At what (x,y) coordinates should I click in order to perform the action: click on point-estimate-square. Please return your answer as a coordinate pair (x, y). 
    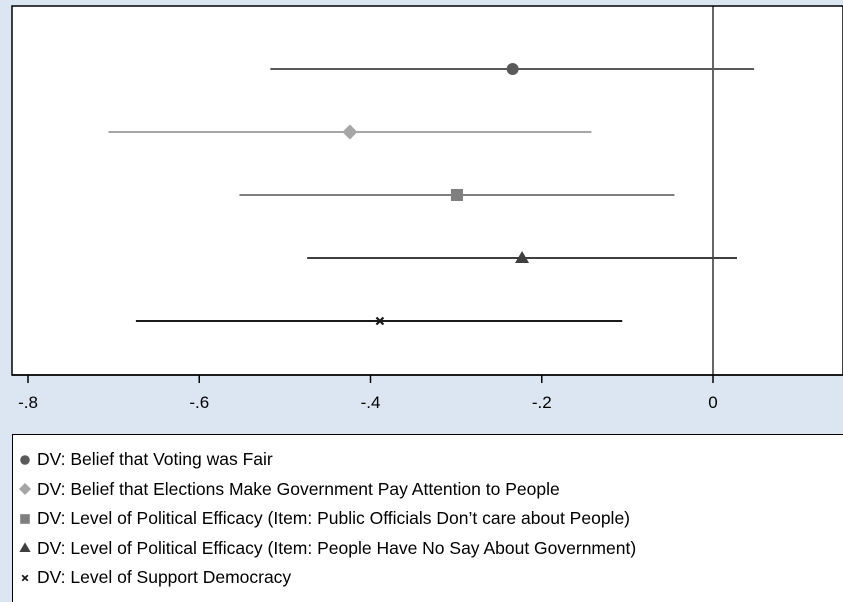
    Looking at the image, I should click on (456, 195).